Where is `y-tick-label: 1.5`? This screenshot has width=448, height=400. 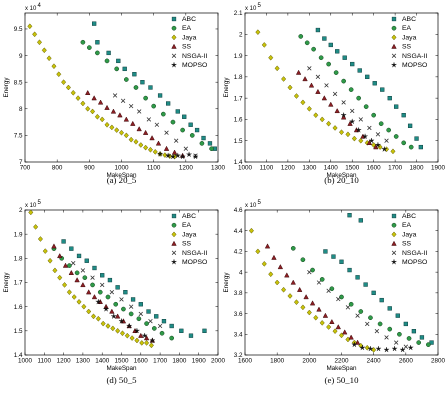
y-tick-label: 1.5 is located at coordinates (18, 331).